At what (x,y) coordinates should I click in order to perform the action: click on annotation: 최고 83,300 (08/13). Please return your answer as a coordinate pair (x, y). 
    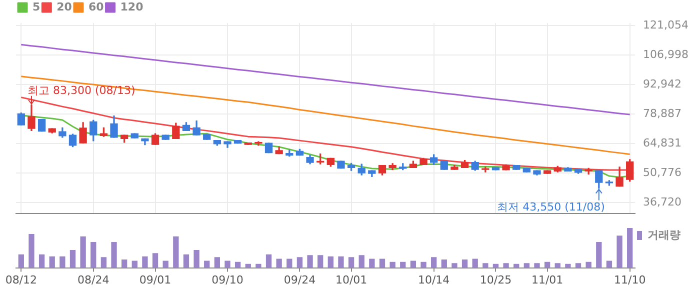
    Looking at the image, I should click on (81, 90).